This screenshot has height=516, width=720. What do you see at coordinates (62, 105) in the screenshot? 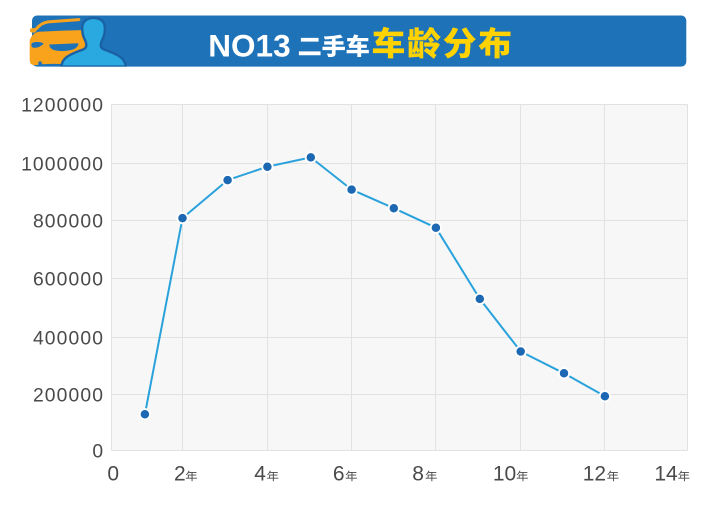
I see `svg-text: 1200000` at bounding box center [62, 105].